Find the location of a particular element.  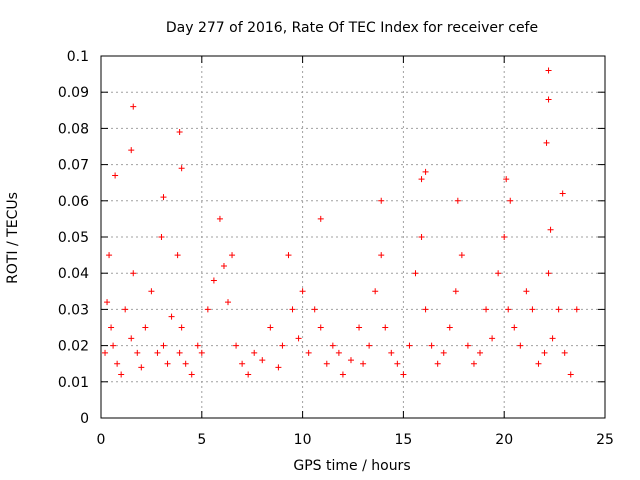

y-tick-label: 0.06 is located at coordinates (73, 202).